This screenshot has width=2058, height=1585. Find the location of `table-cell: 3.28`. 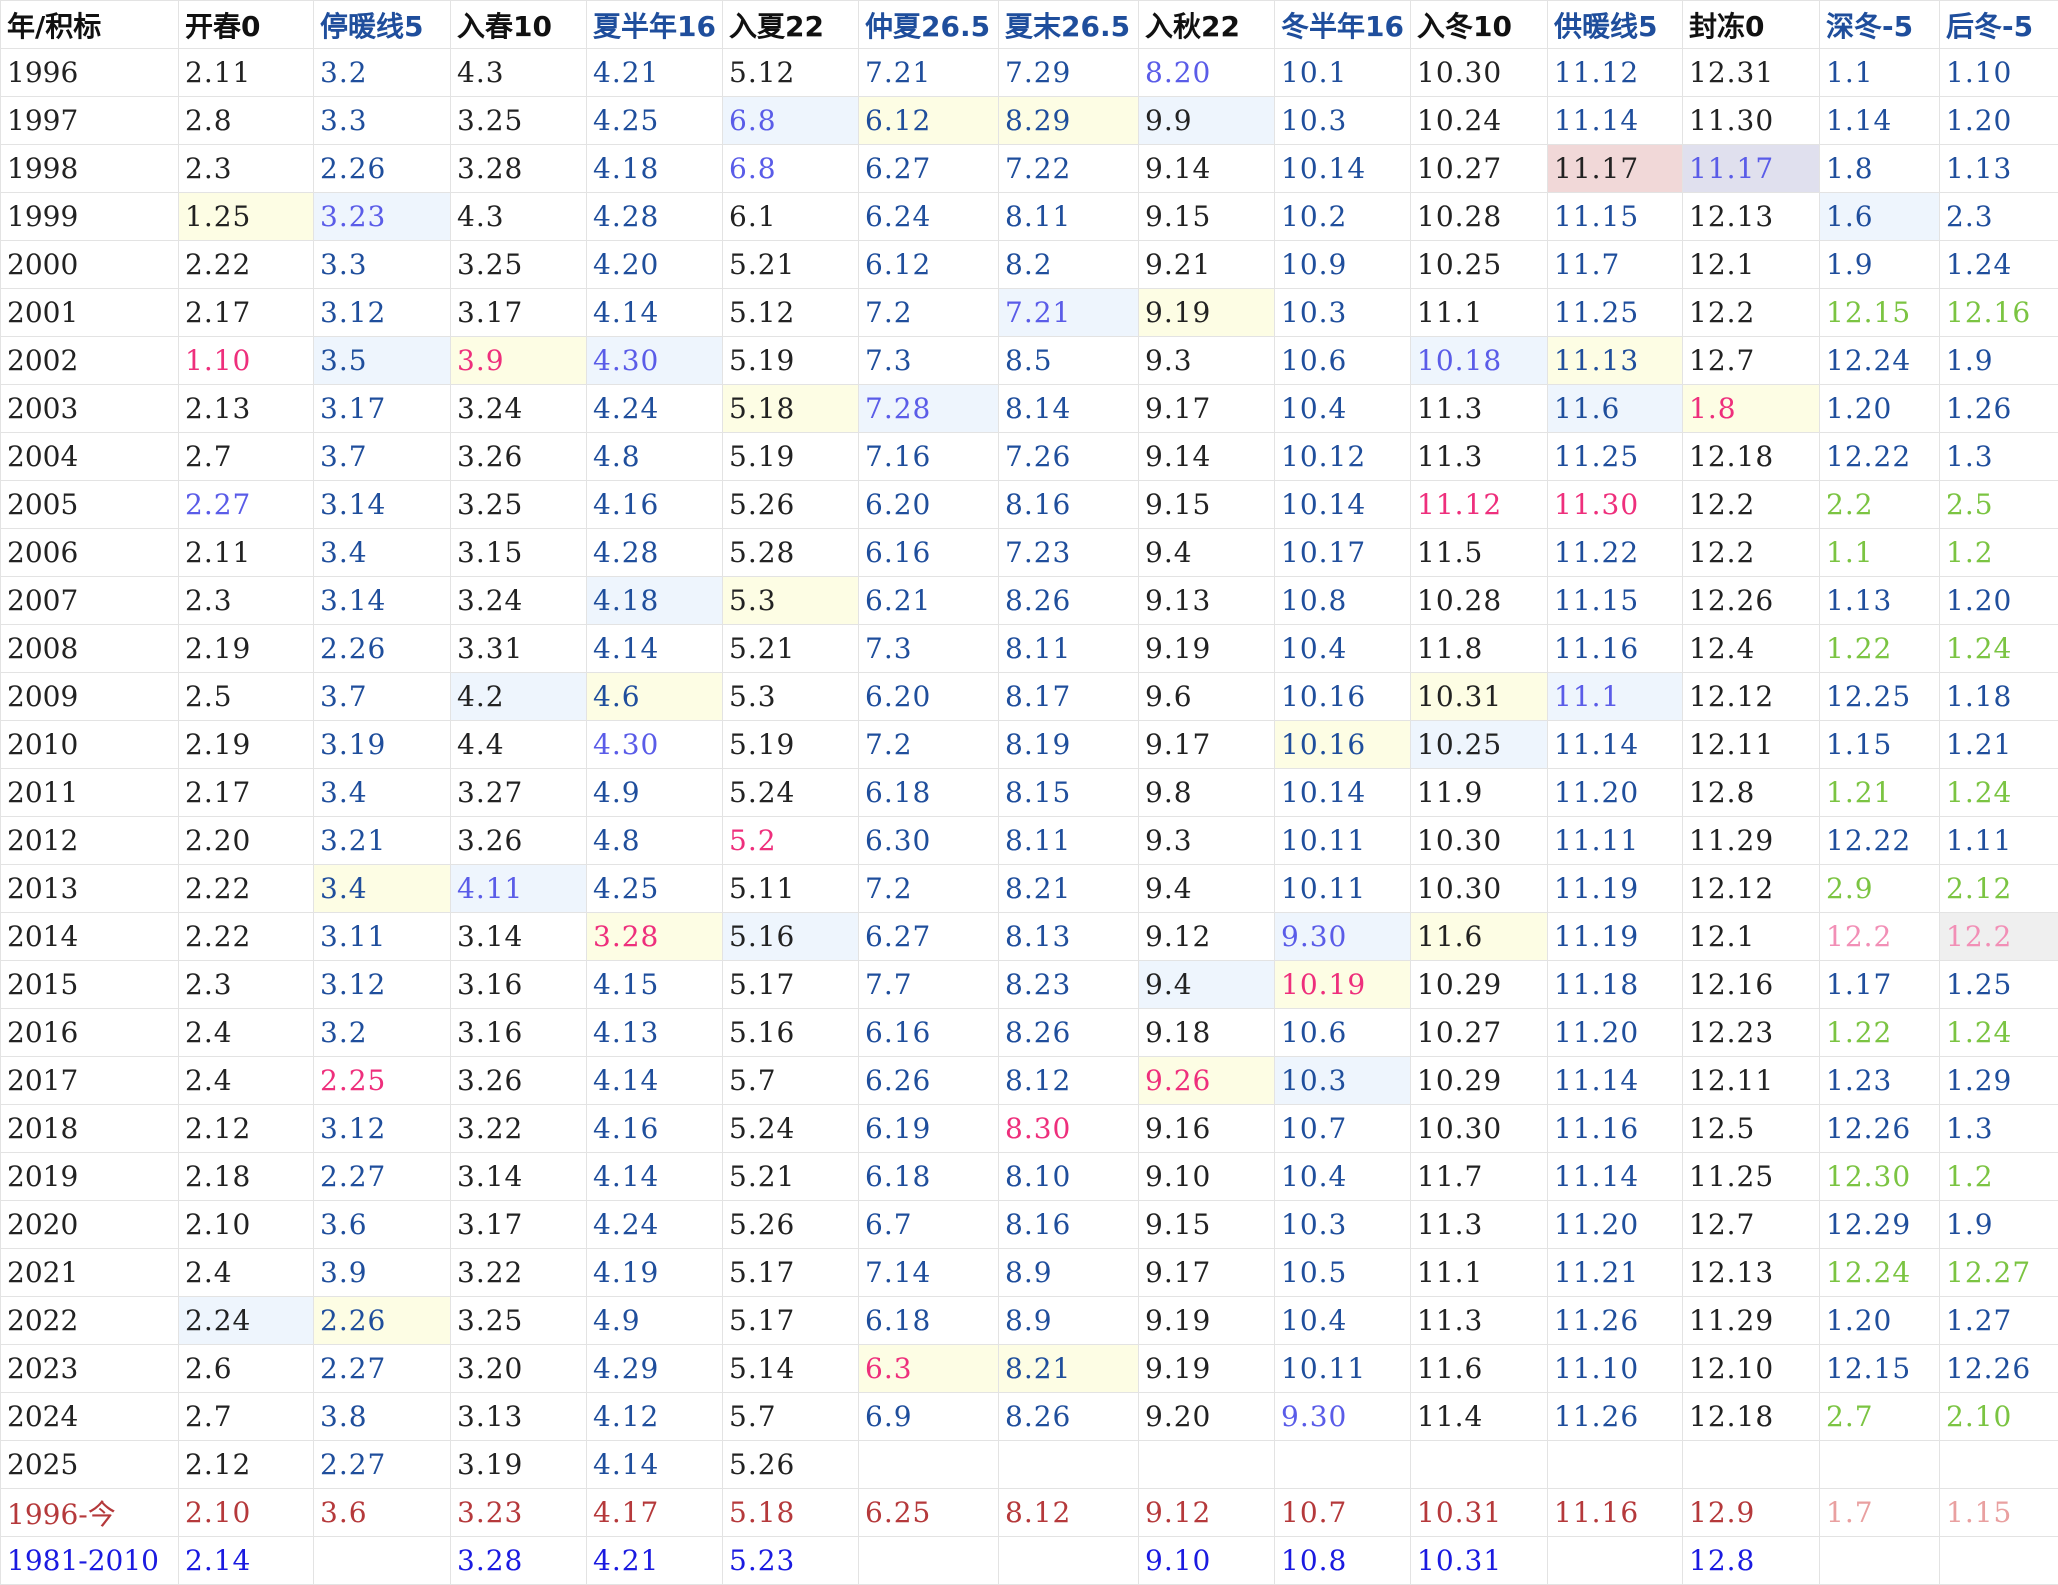

table-cell: 3.28 is located at coordinates (518, 168).